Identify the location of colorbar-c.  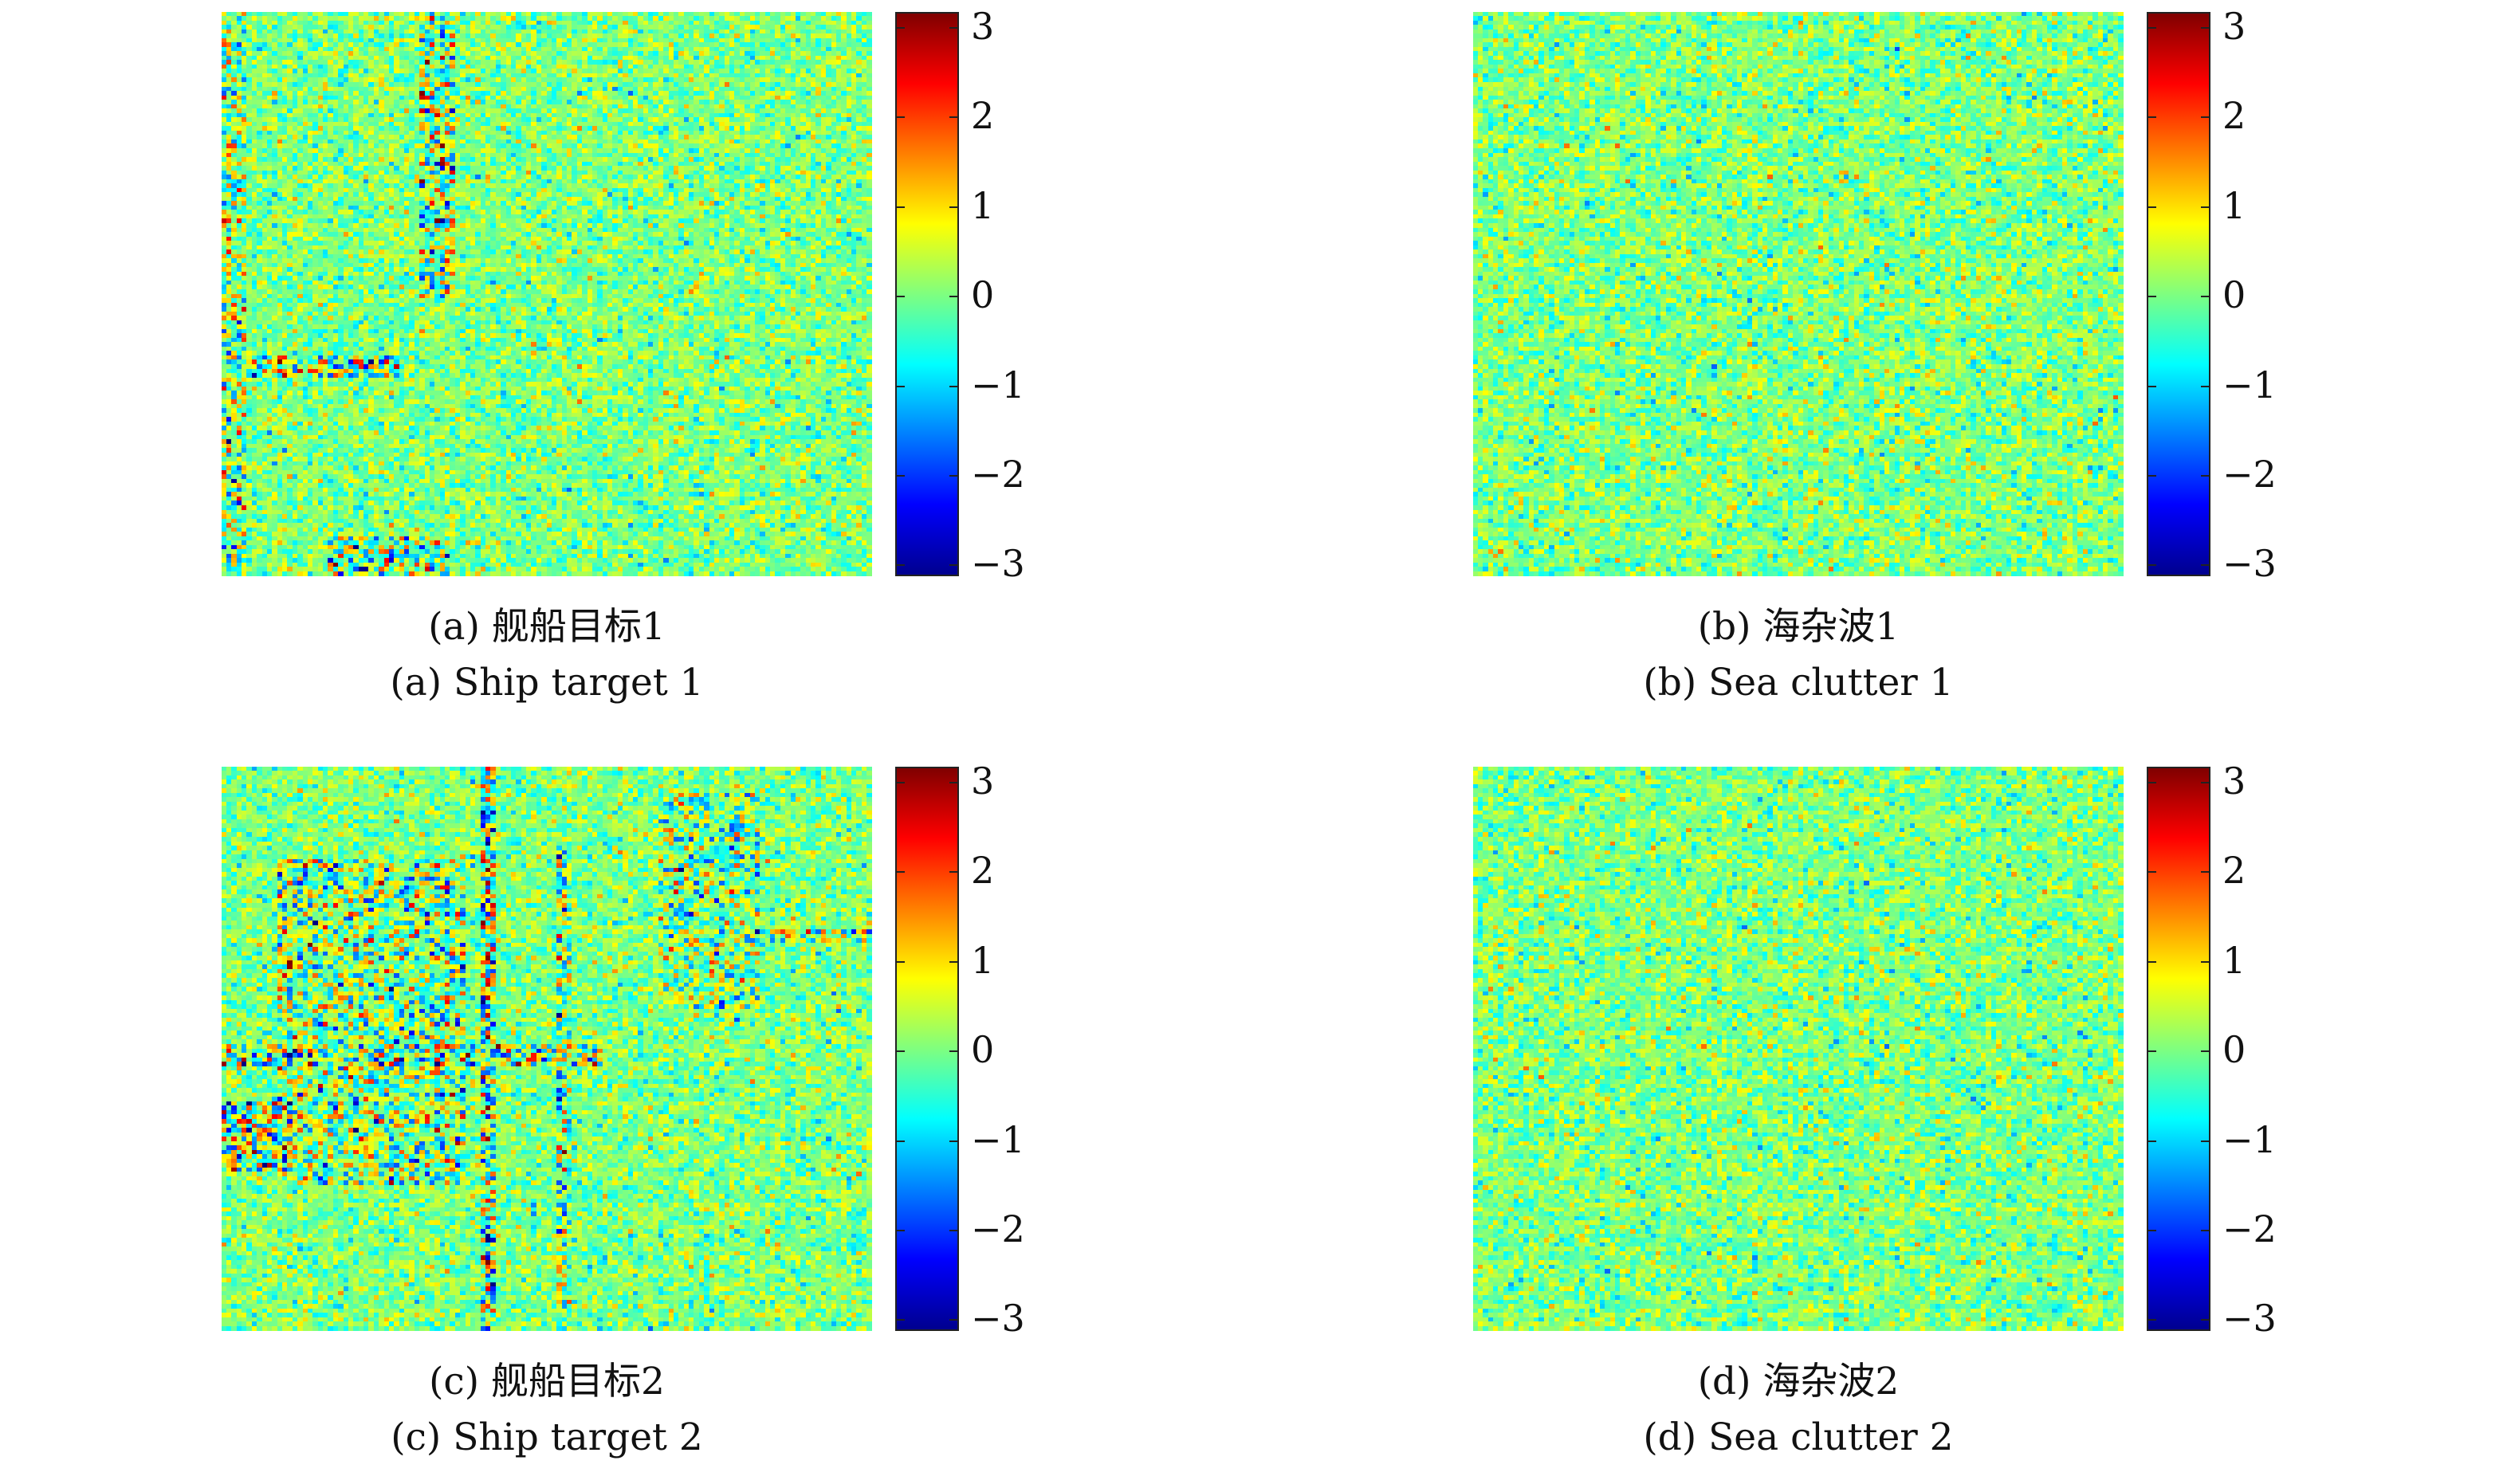
(927, 1049).